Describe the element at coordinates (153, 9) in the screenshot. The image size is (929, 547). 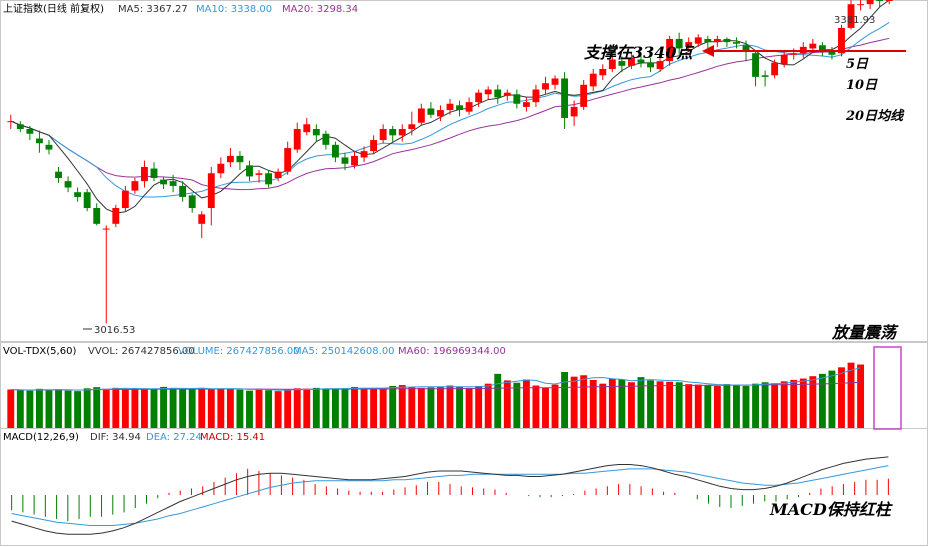
I see `ma5-value: MA5: 3367.27` at that location.